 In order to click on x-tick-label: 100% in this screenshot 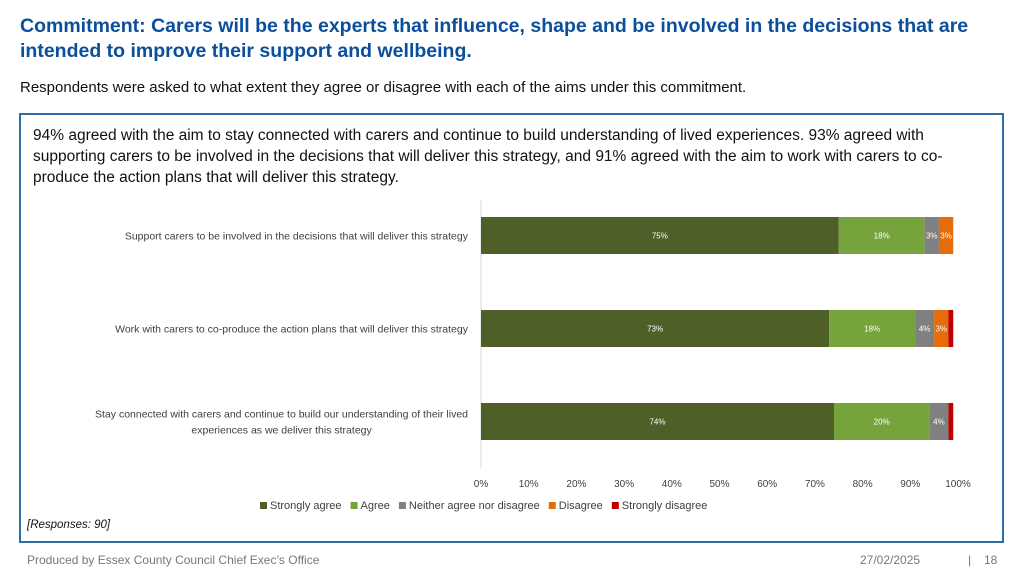, I will do `click(958, 484)`.